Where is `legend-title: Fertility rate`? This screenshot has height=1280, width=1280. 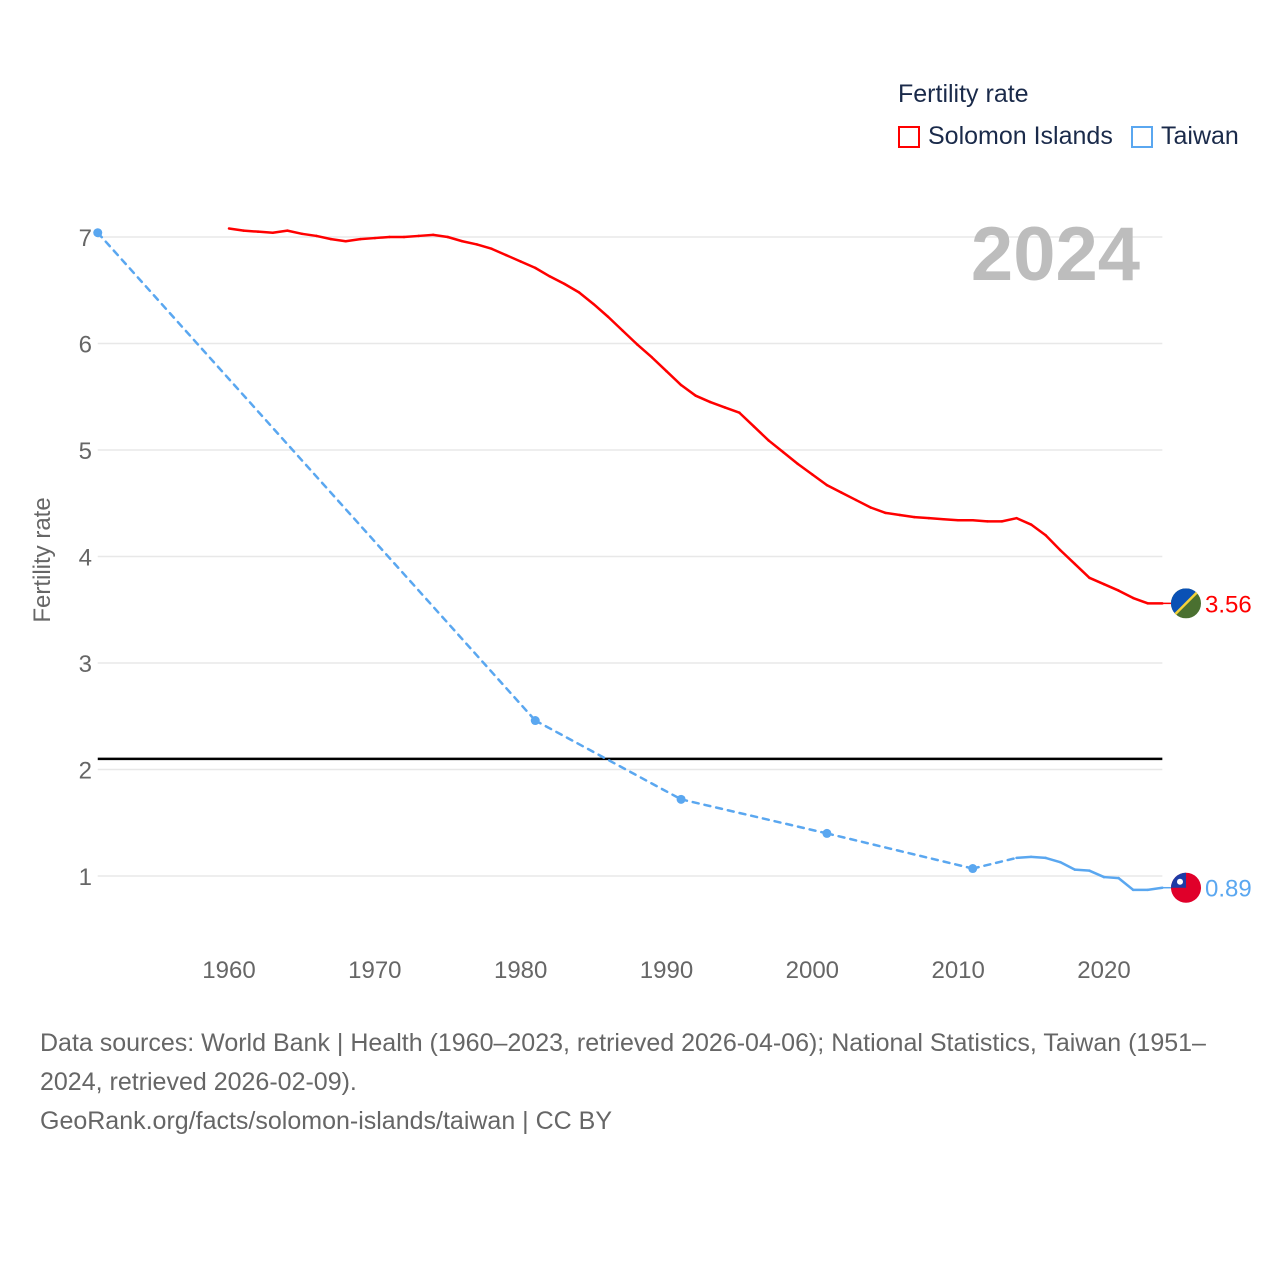 legend-title: Fertility rate is located at coordinates (963, 94).